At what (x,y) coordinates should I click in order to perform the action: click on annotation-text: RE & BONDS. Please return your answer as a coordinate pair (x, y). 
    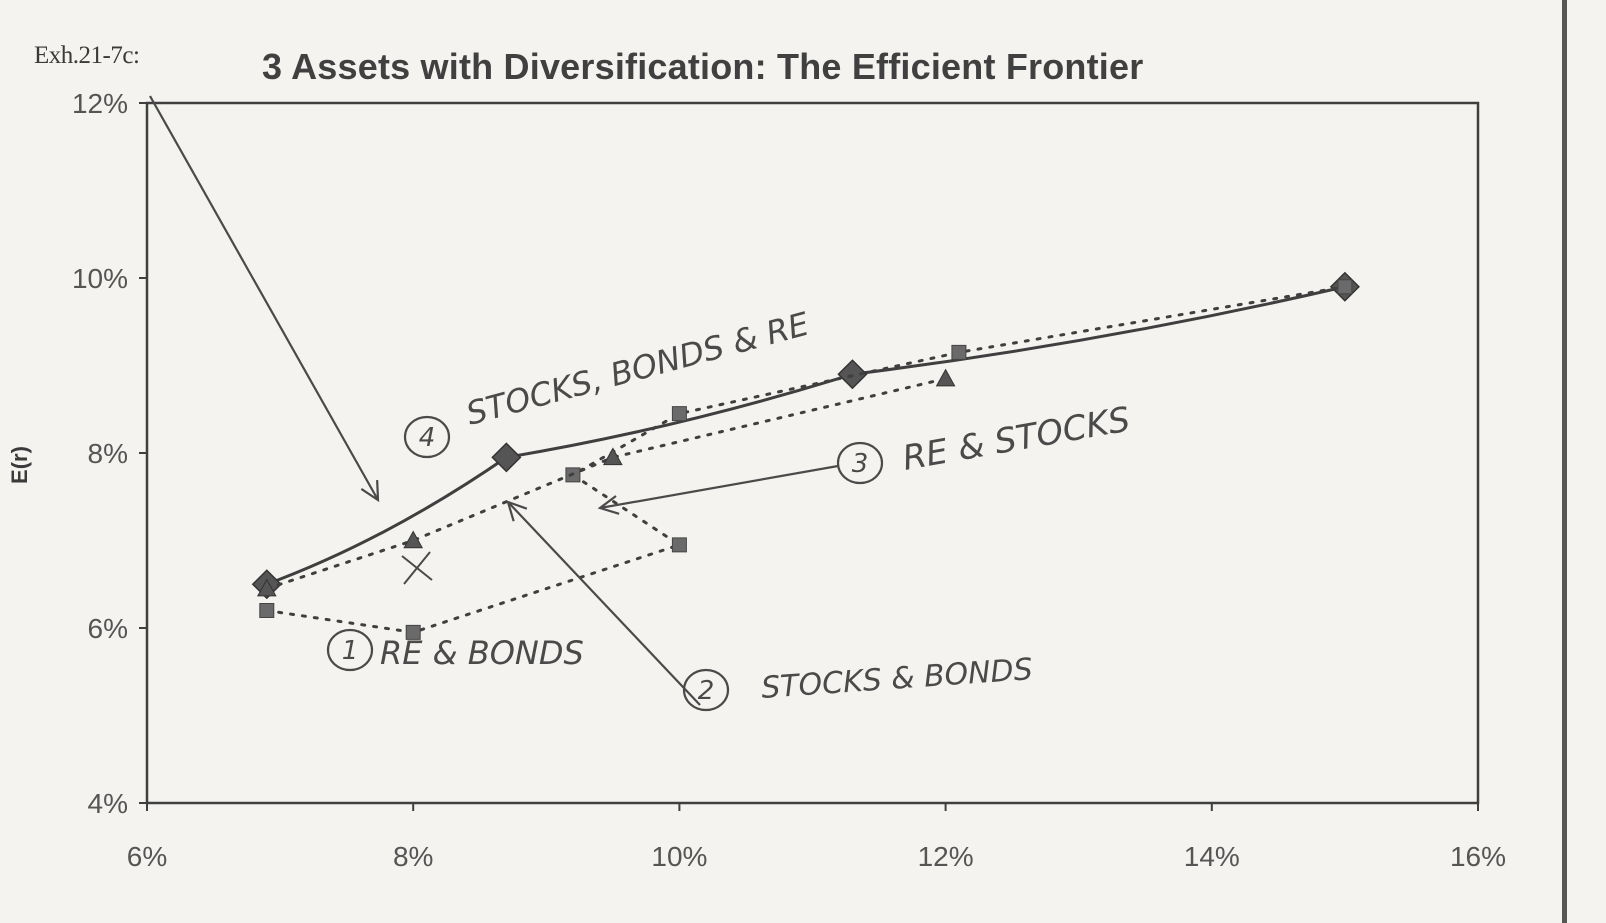
    Looking at the image, I should click on (482, 653).